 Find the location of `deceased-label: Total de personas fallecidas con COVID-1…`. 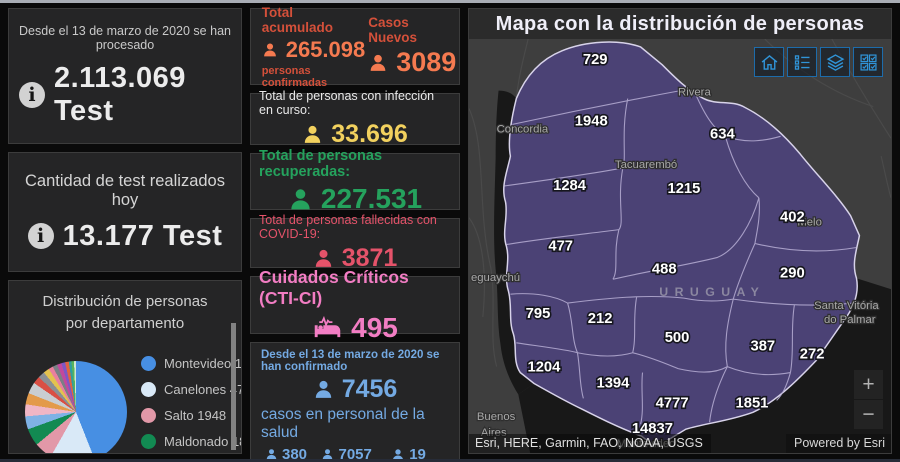

deceased-label: Total de personas fallecidas con COVID-1… is located at coordinates (348, 227).